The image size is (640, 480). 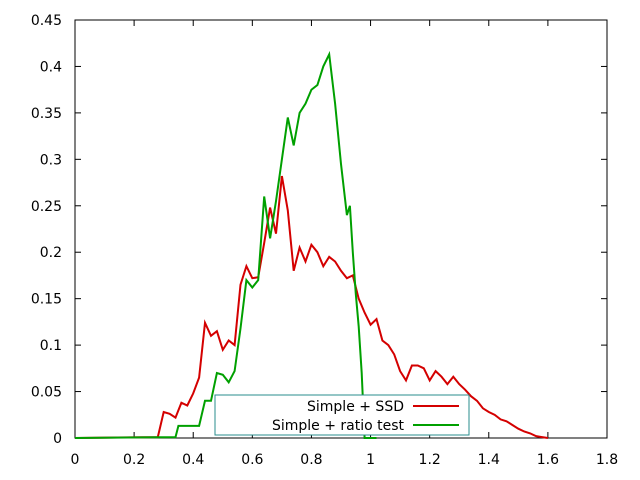 I want to click on y-tick-label: 0.35, so click(x=46, y=114).